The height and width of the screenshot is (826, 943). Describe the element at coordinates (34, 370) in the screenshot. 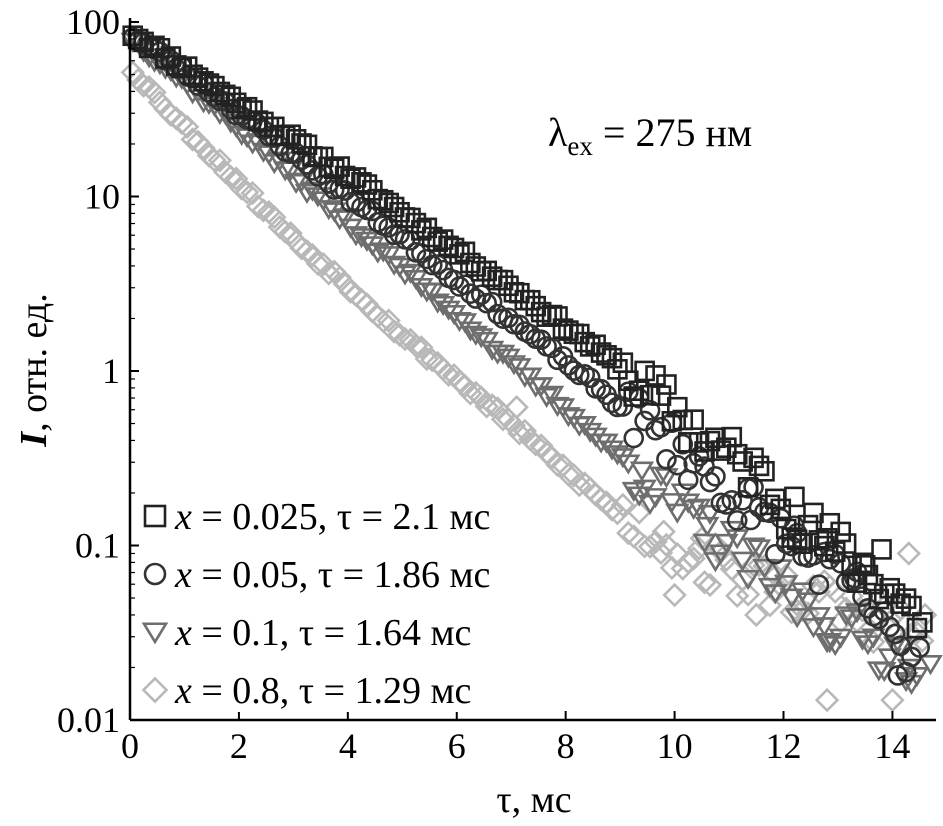

I see `y-axis-title: I, отн. ед.` at that location.